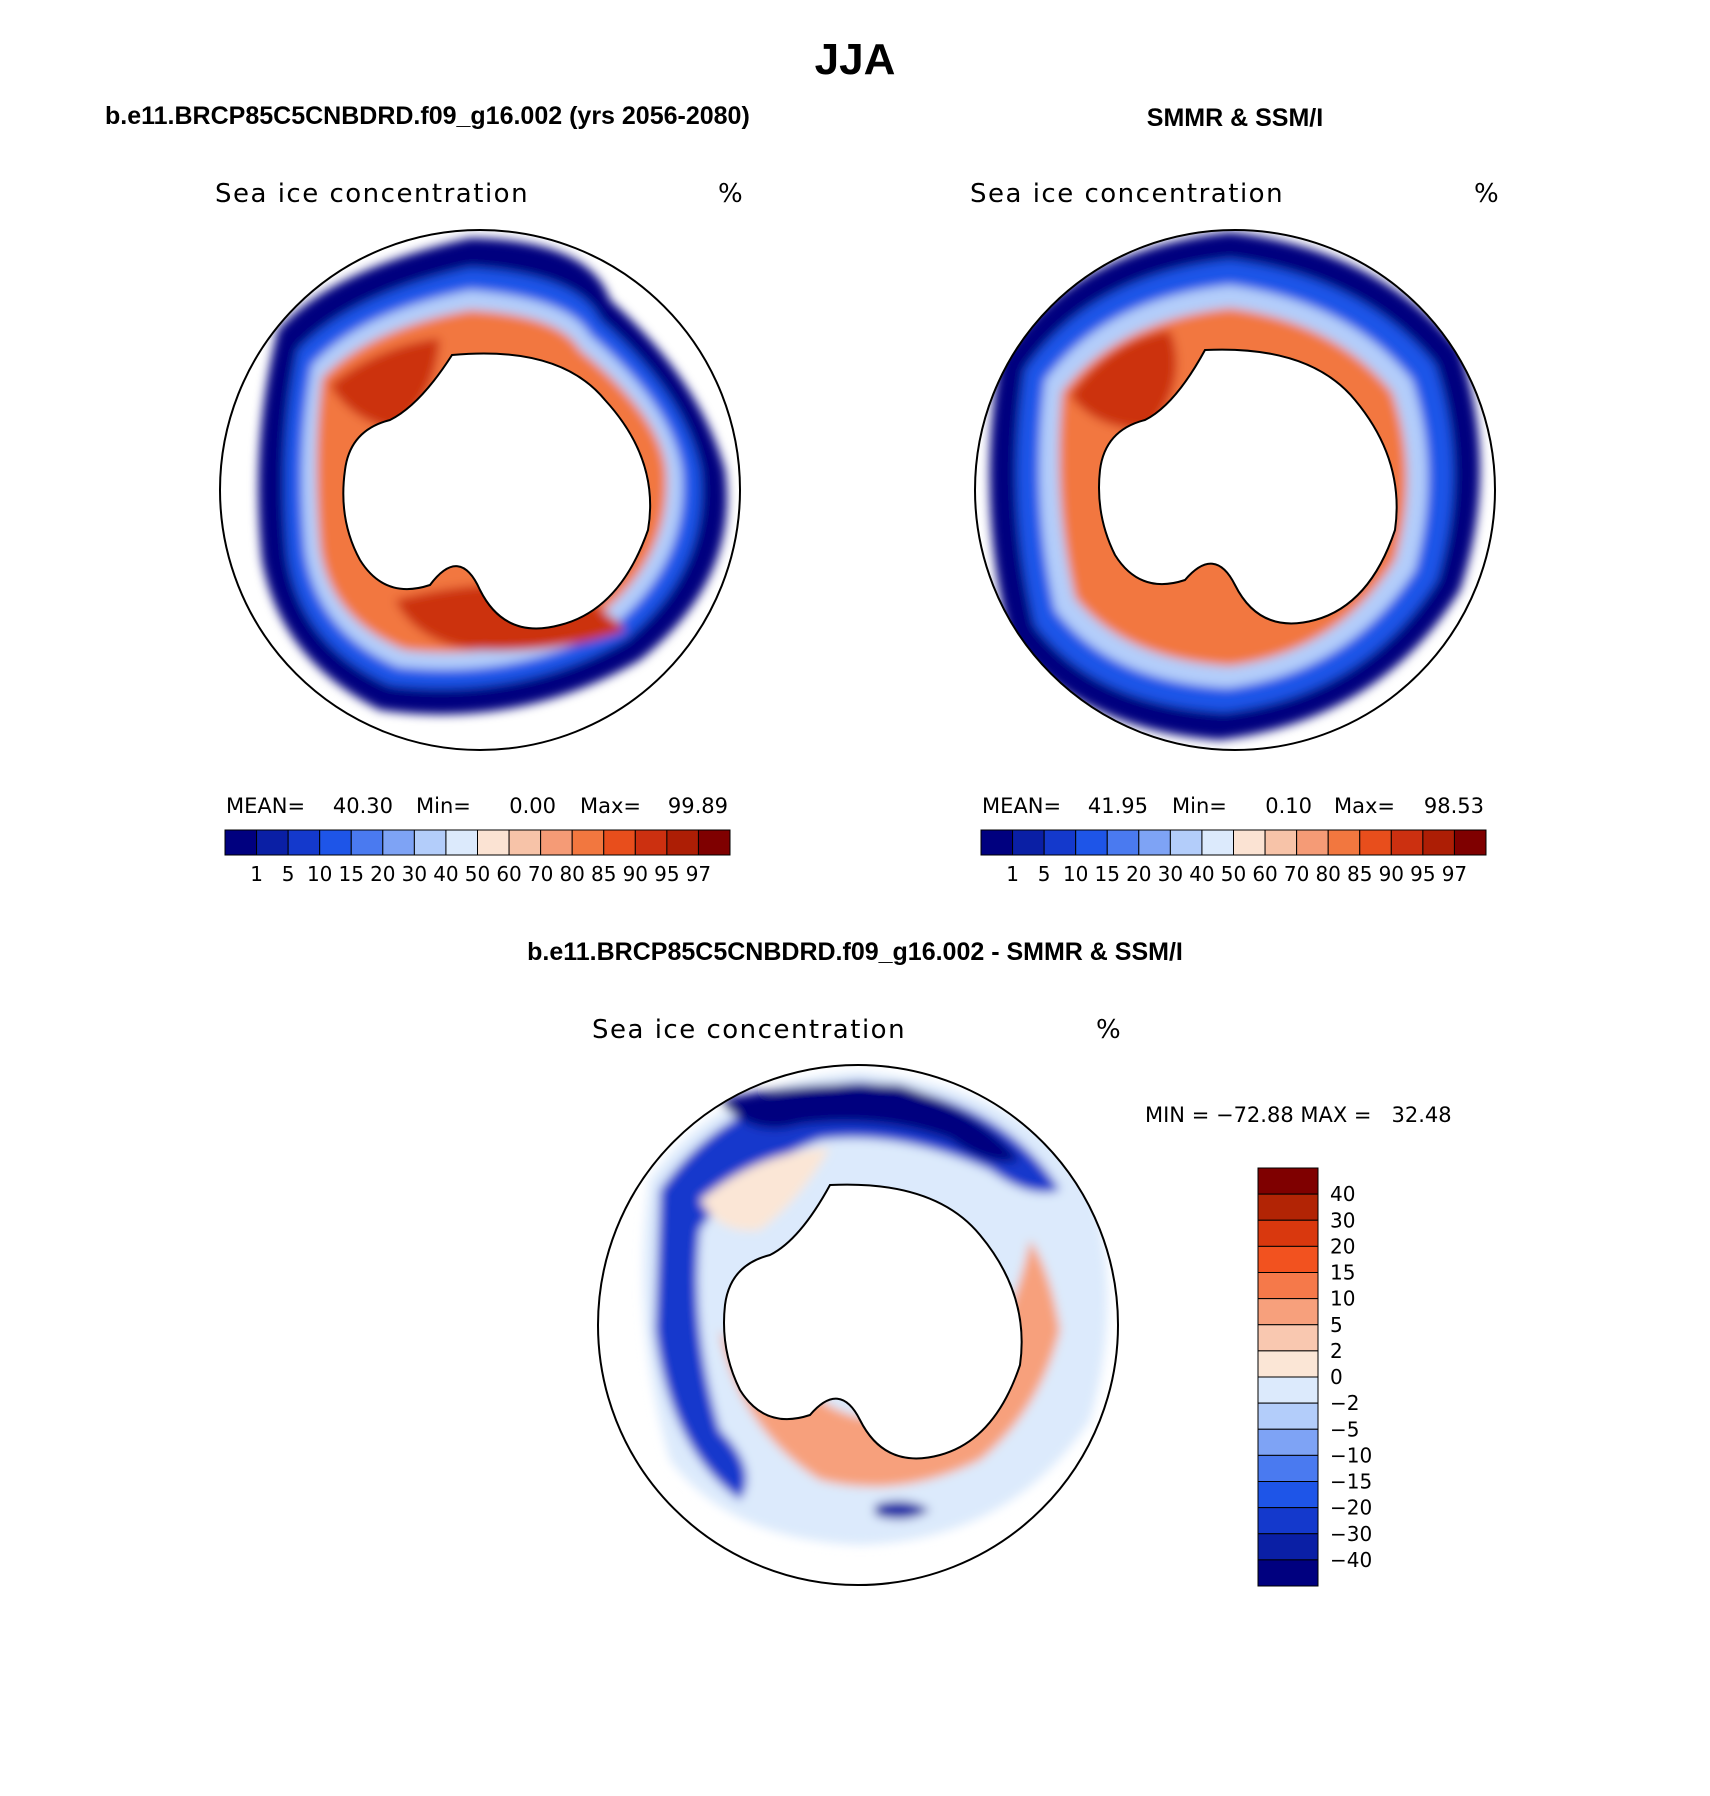  I want to click on model-colorbar-label: 90, so click(635, 874).